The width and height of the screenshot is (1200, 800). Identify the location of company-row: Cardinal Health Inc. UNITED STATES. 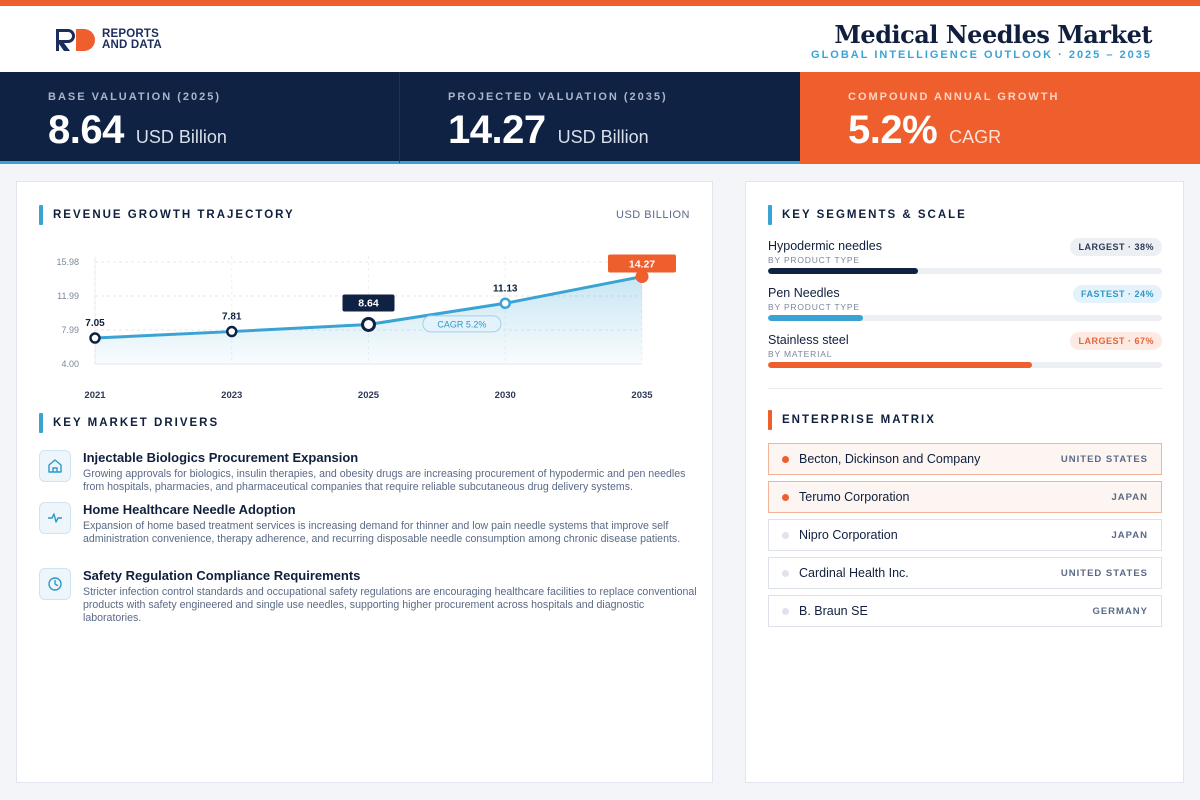
(965, 573).